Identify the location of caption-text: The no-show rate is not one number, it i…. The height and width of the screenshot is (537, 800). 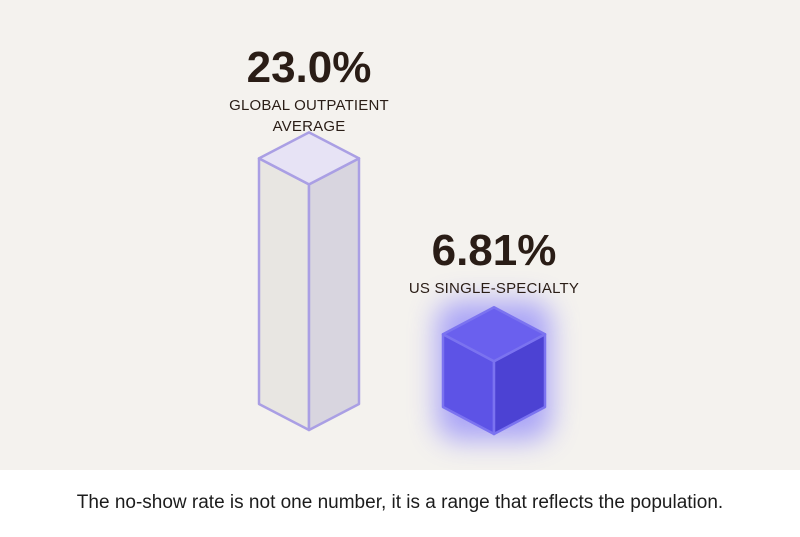
(400, 502).